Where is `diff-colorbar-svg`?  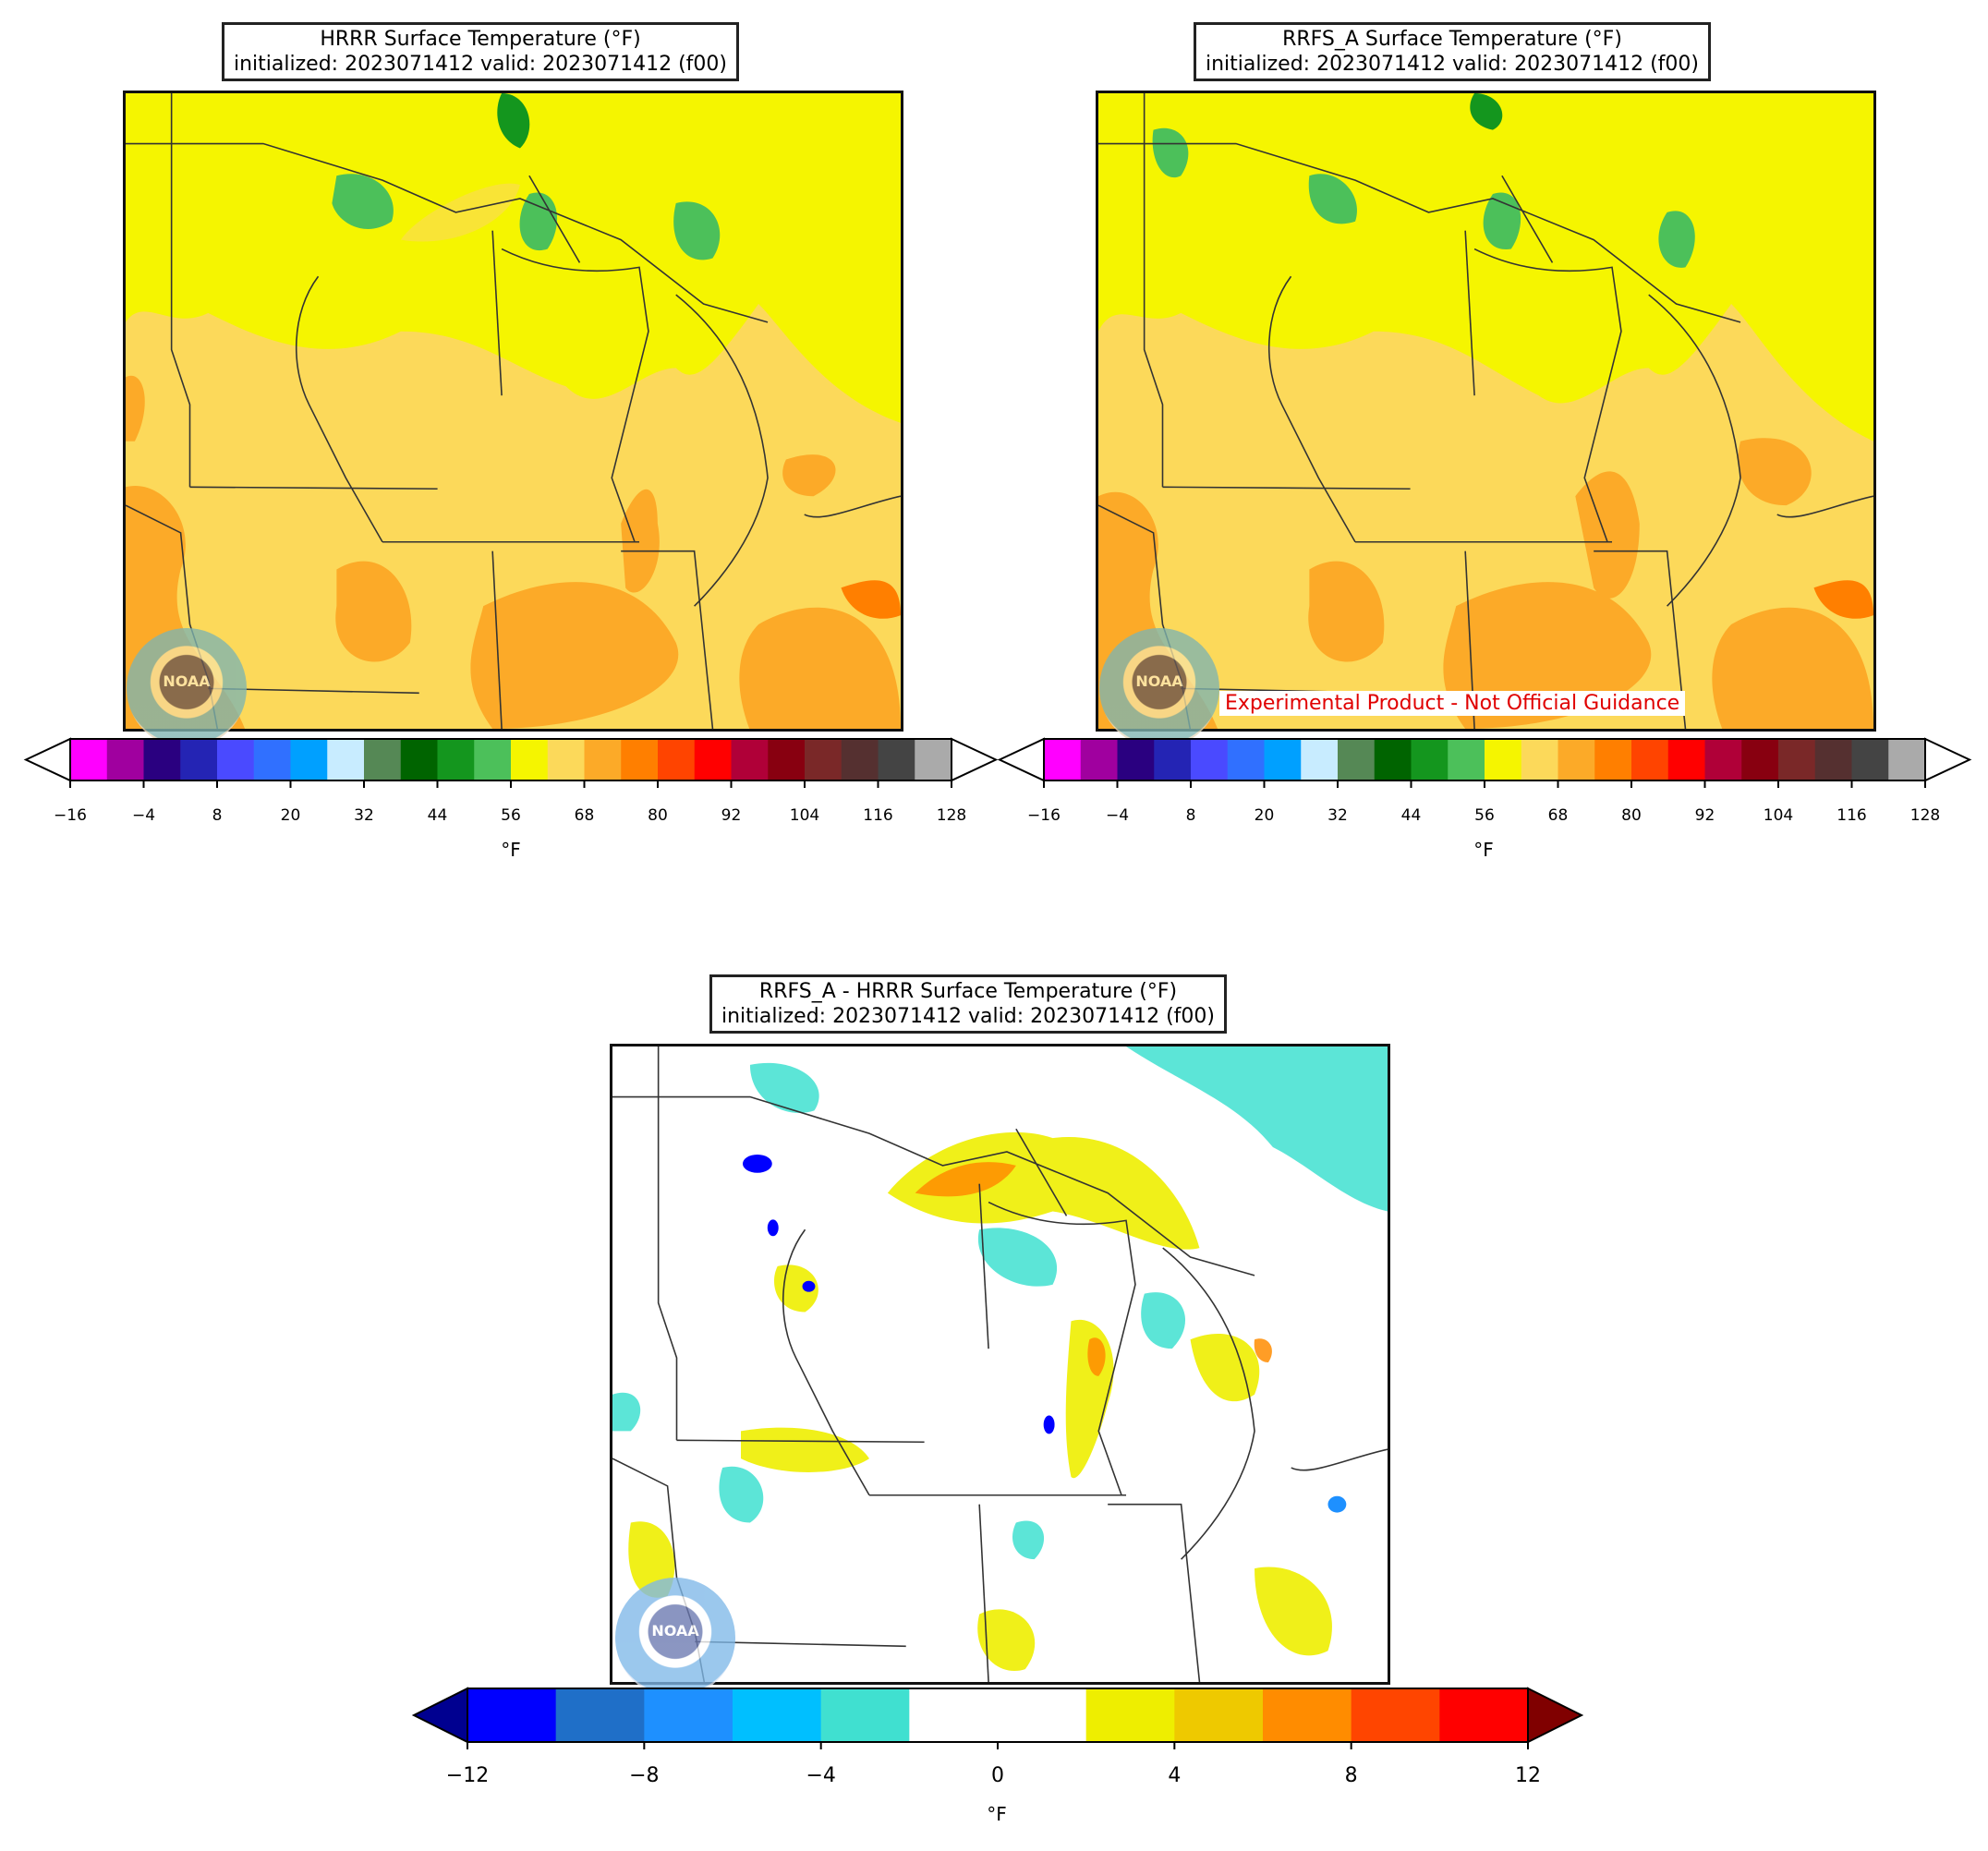 diff-colorbar-svg is located at coordinates (997, 1718).